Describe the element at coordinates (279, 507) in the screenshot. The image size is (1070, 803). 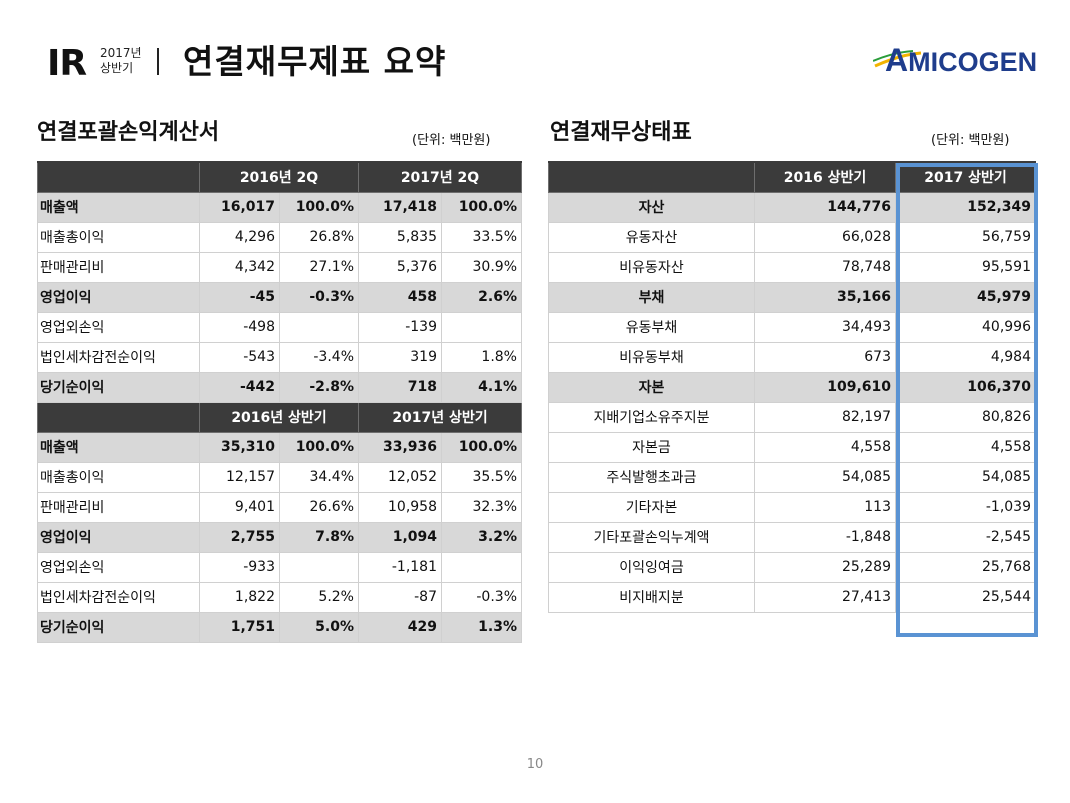
I see `table-row: 판매관리비 9,401 26.6% 10,958 32.3%` at that location.